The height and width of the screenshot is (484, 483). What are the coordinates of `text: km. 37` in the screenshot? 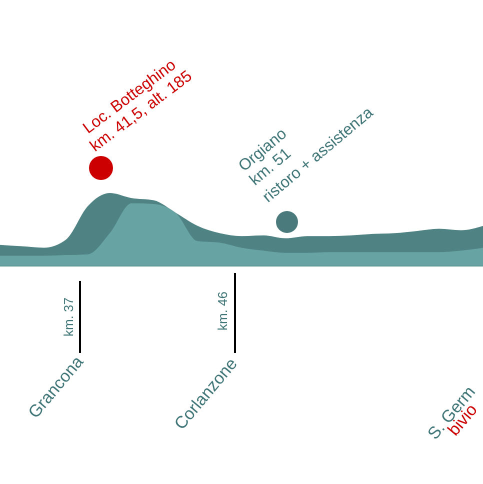 It's located at (68, 317).